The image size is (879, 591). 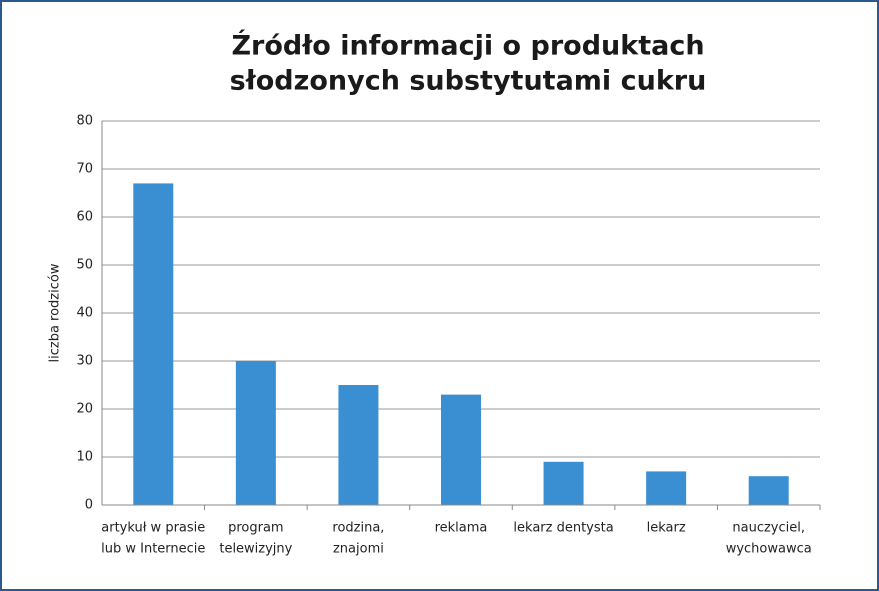 What do you see at coordinates (666, 528) in the screenshot?
I see `x-tick-label: lekarz` at bounding box center [666, 528].